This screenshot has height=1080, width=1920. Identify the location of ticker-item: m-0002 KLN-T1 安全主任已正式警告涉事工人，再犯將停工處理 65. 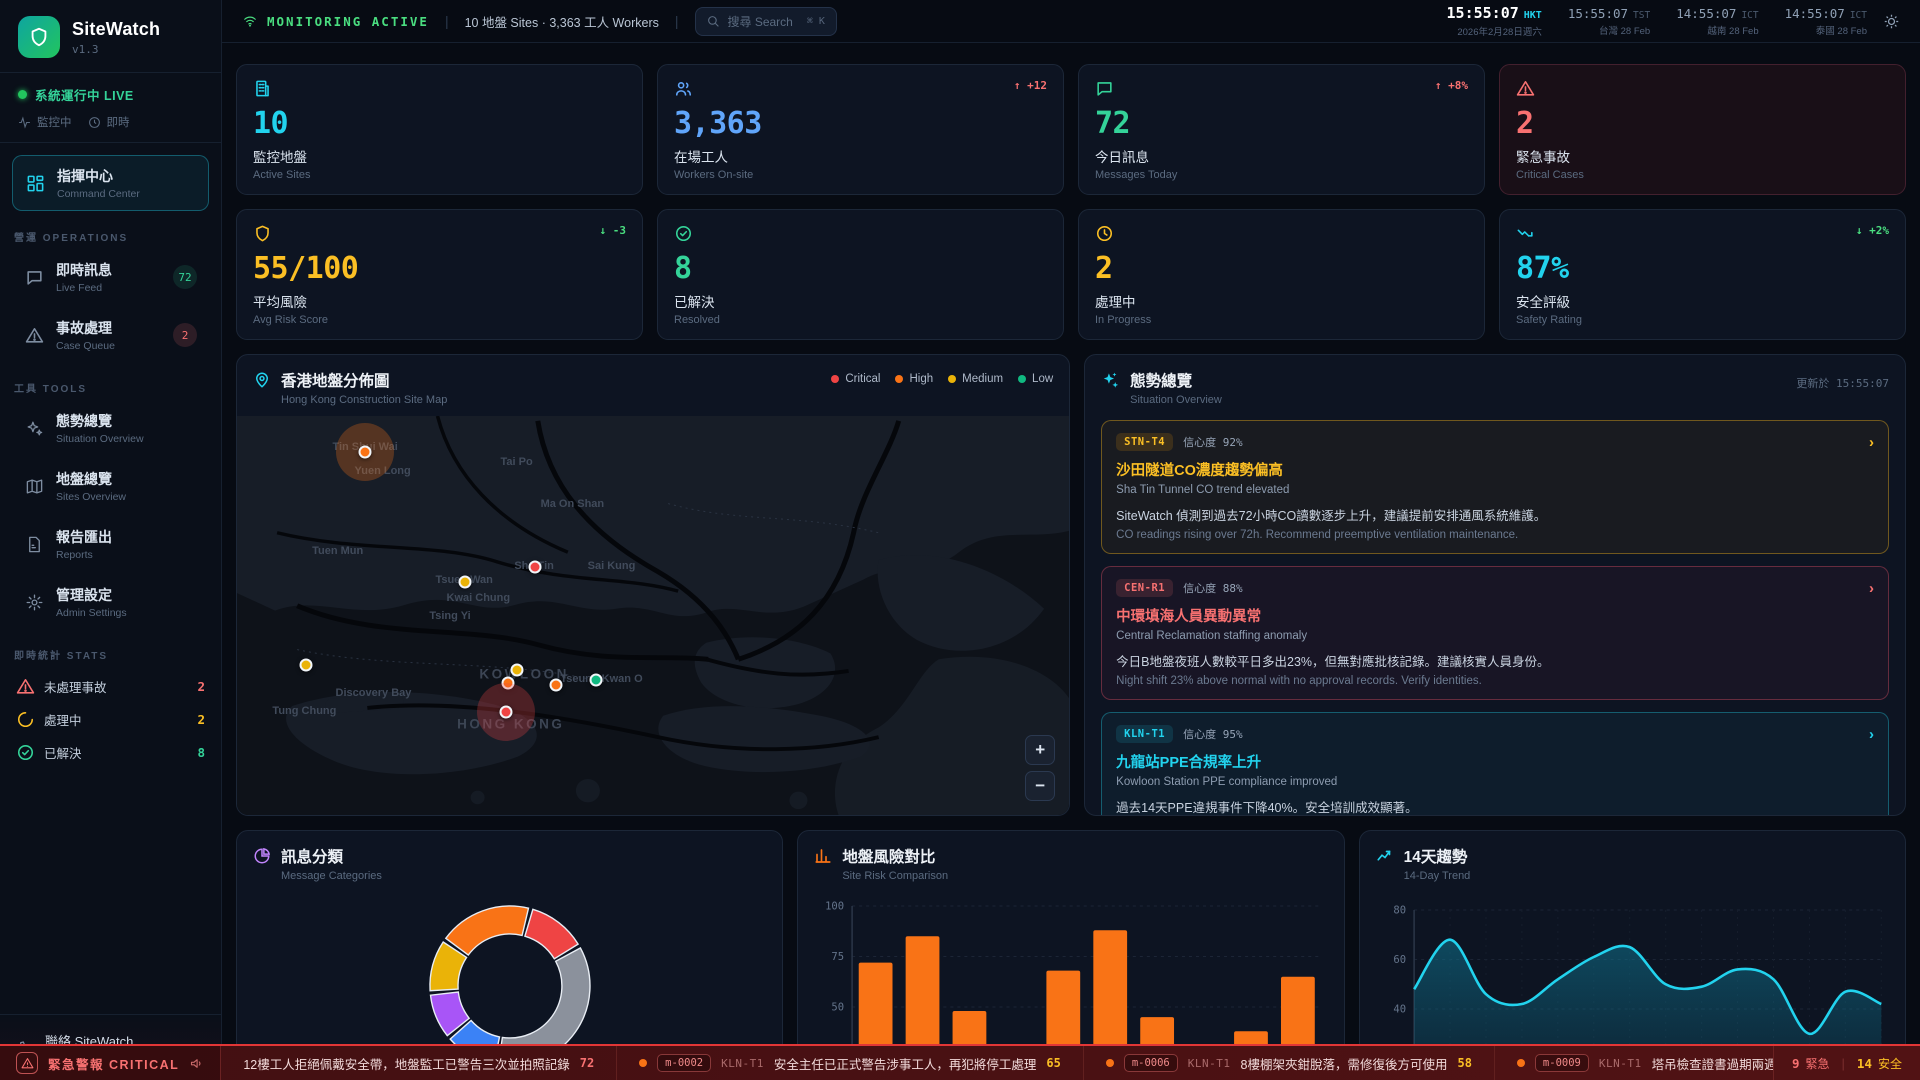
(850, 1063).